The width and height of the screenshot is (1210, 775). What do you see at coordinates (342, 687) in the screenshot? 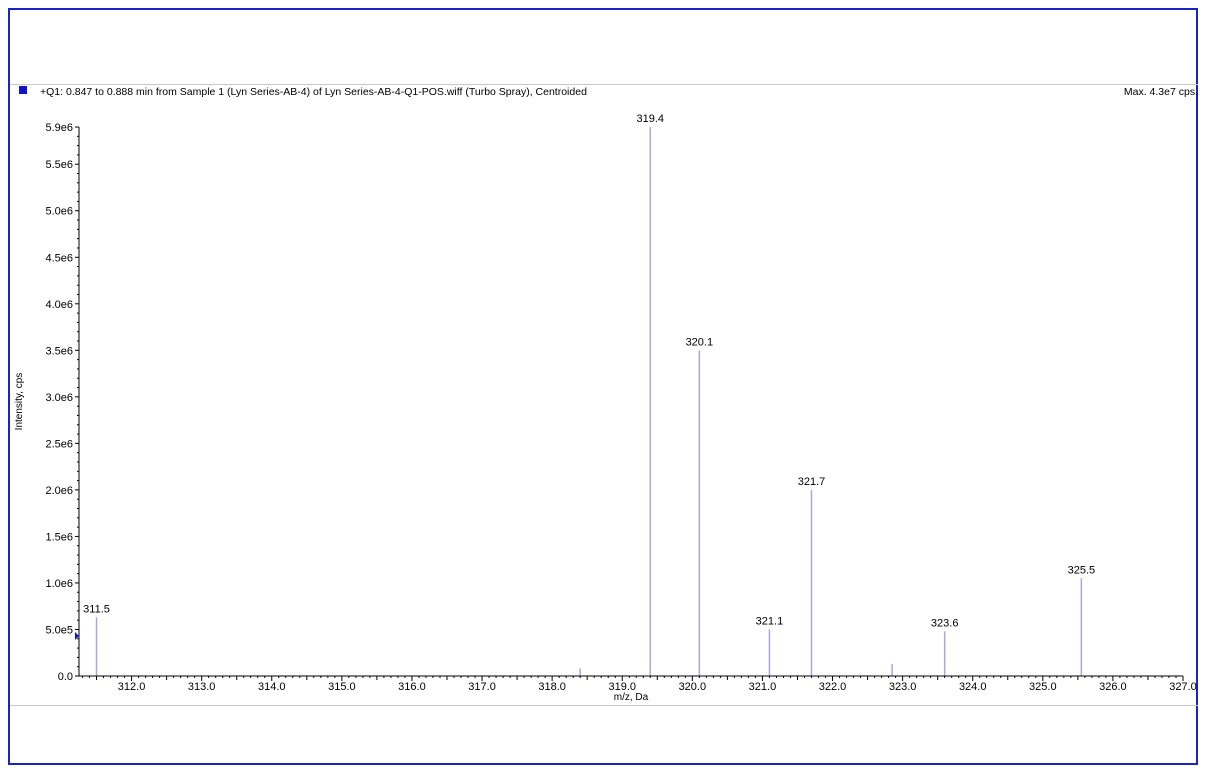
I see `x-tick-label: 315.0` at bounding box center [342, 687].